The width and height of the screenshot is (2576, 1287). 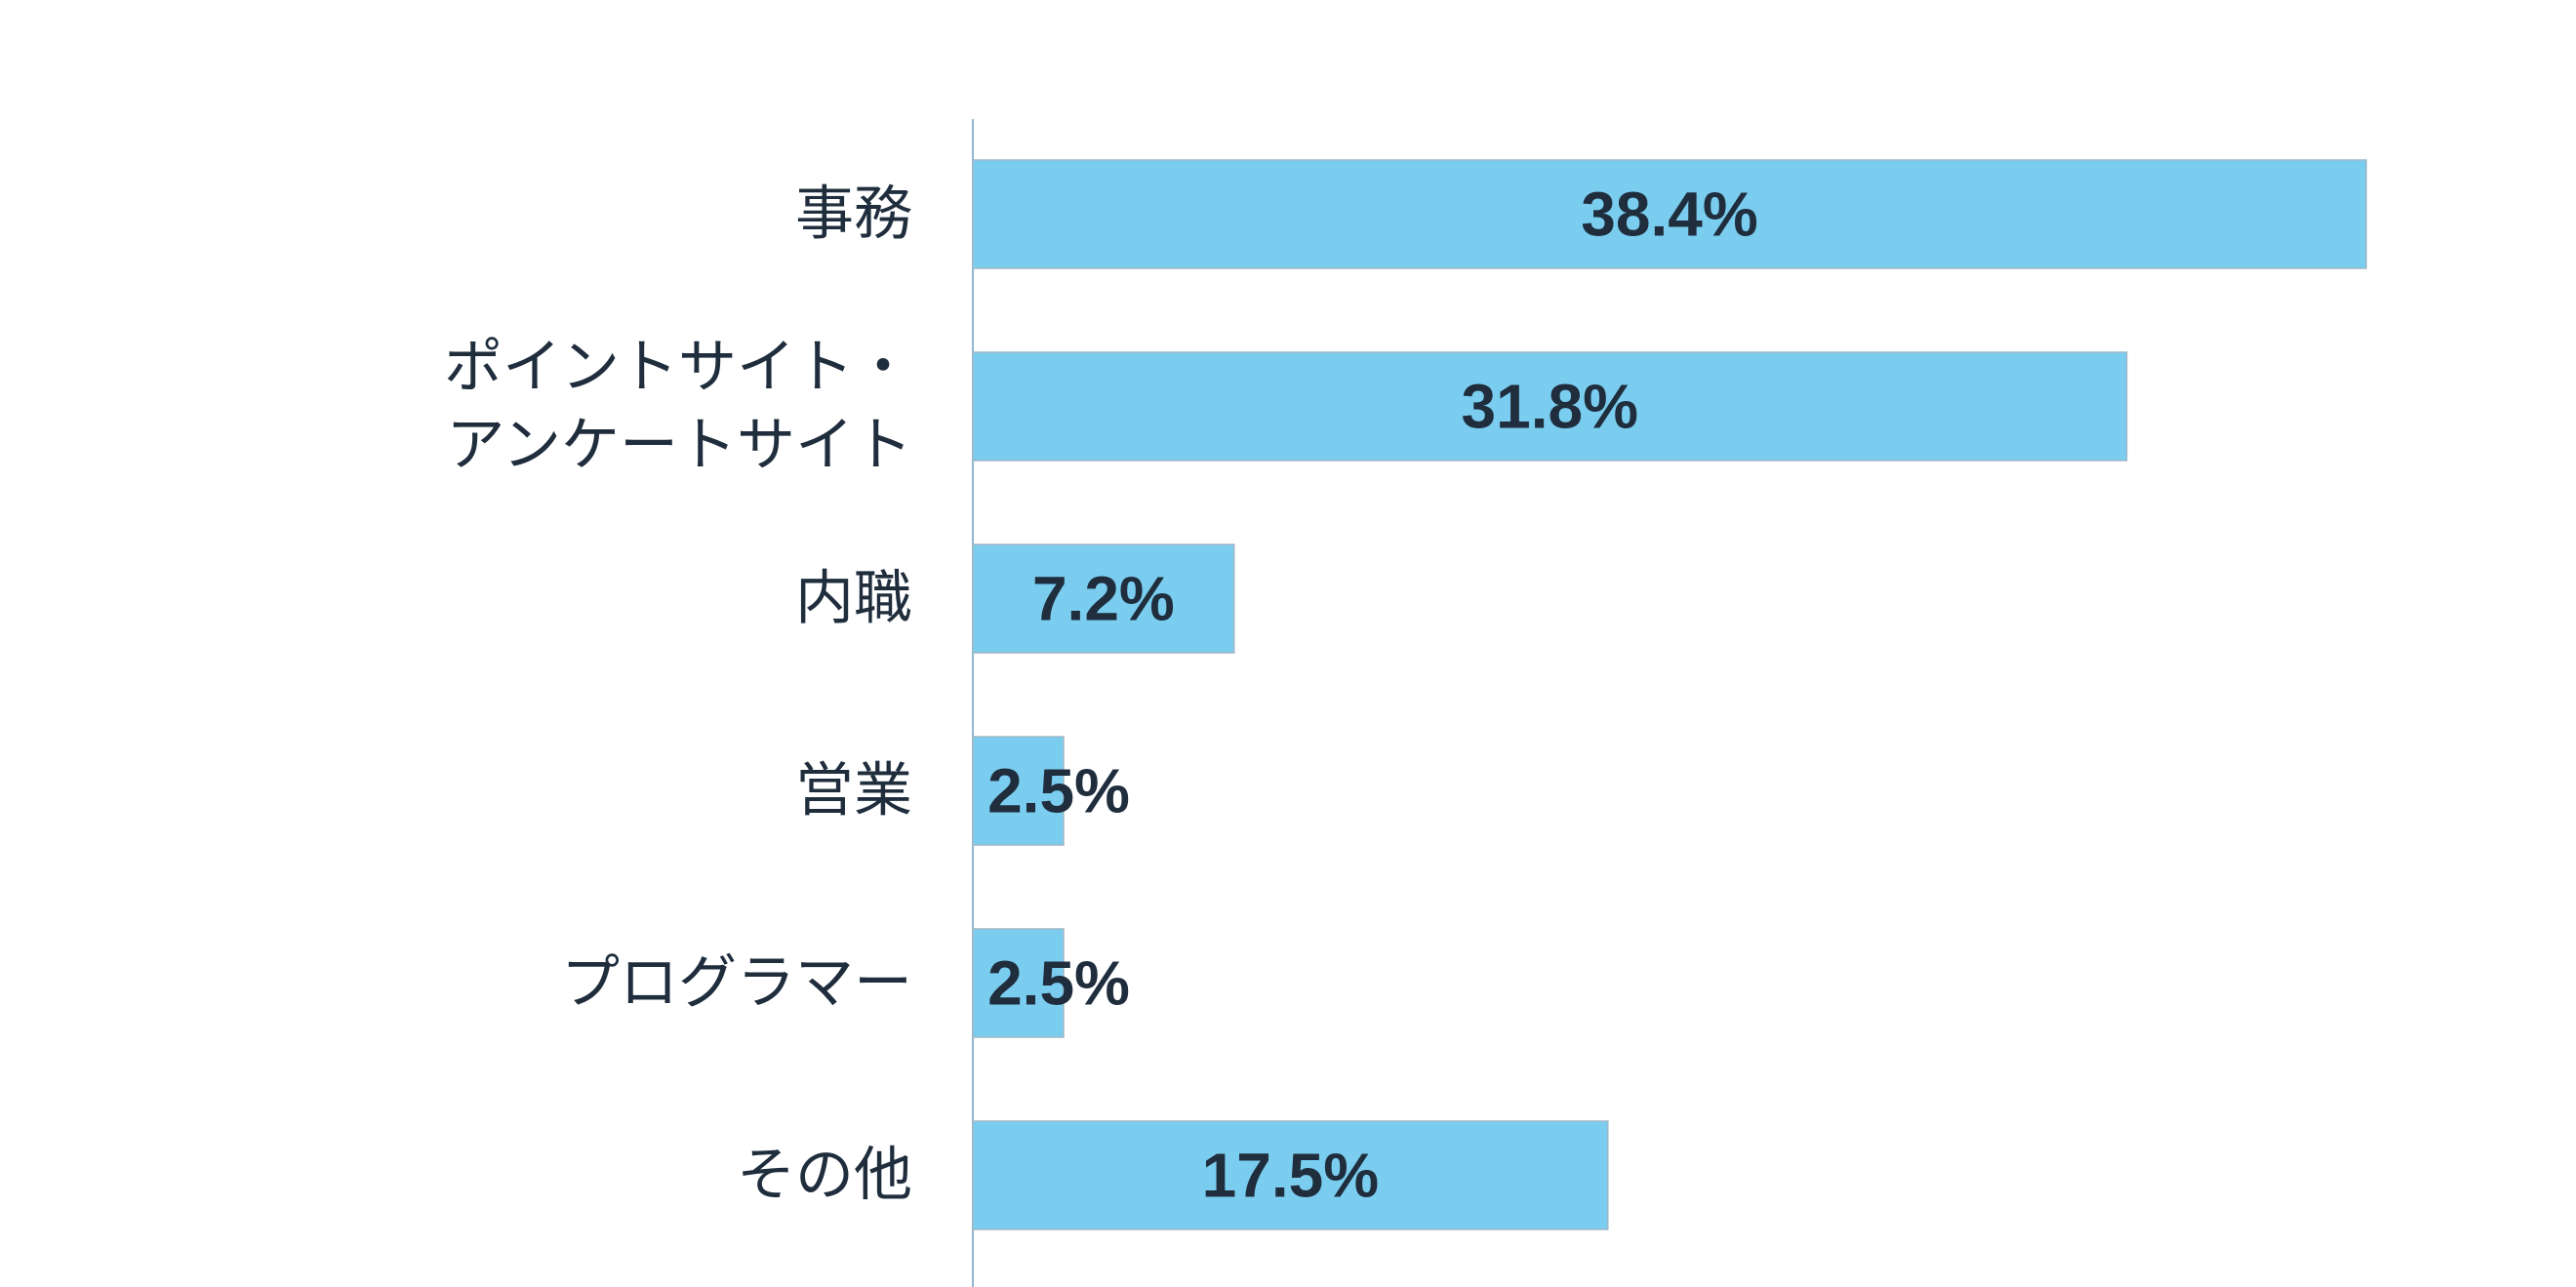 I want to click on category-label: 事務, so click(x=853, y=215).